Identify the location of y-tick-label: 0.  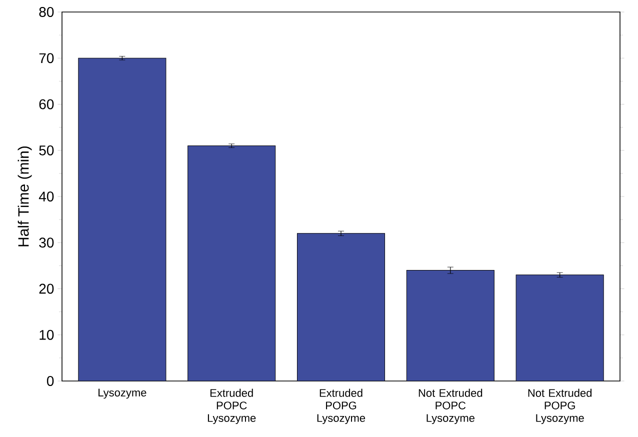
(50, 381).